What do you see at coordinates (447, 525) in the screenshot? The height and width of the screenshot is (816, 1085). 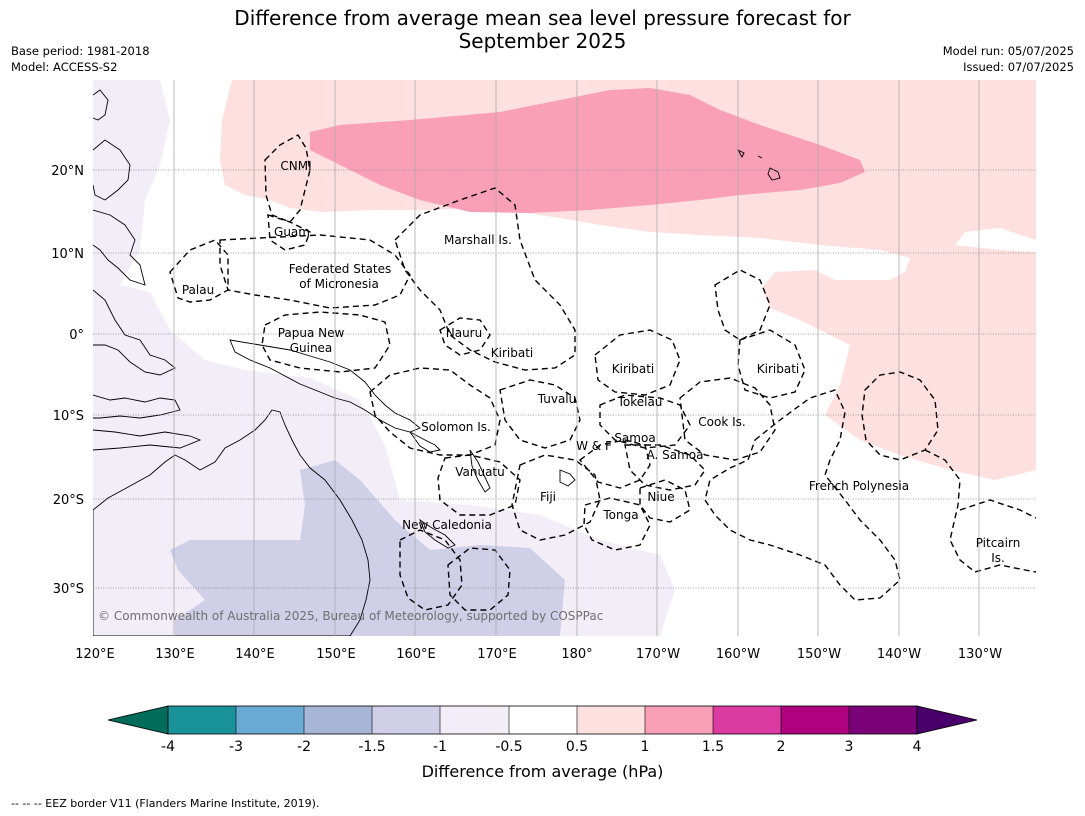 I see `label-new-caledonia: New Caledonia` at bounding box center [447, 525].